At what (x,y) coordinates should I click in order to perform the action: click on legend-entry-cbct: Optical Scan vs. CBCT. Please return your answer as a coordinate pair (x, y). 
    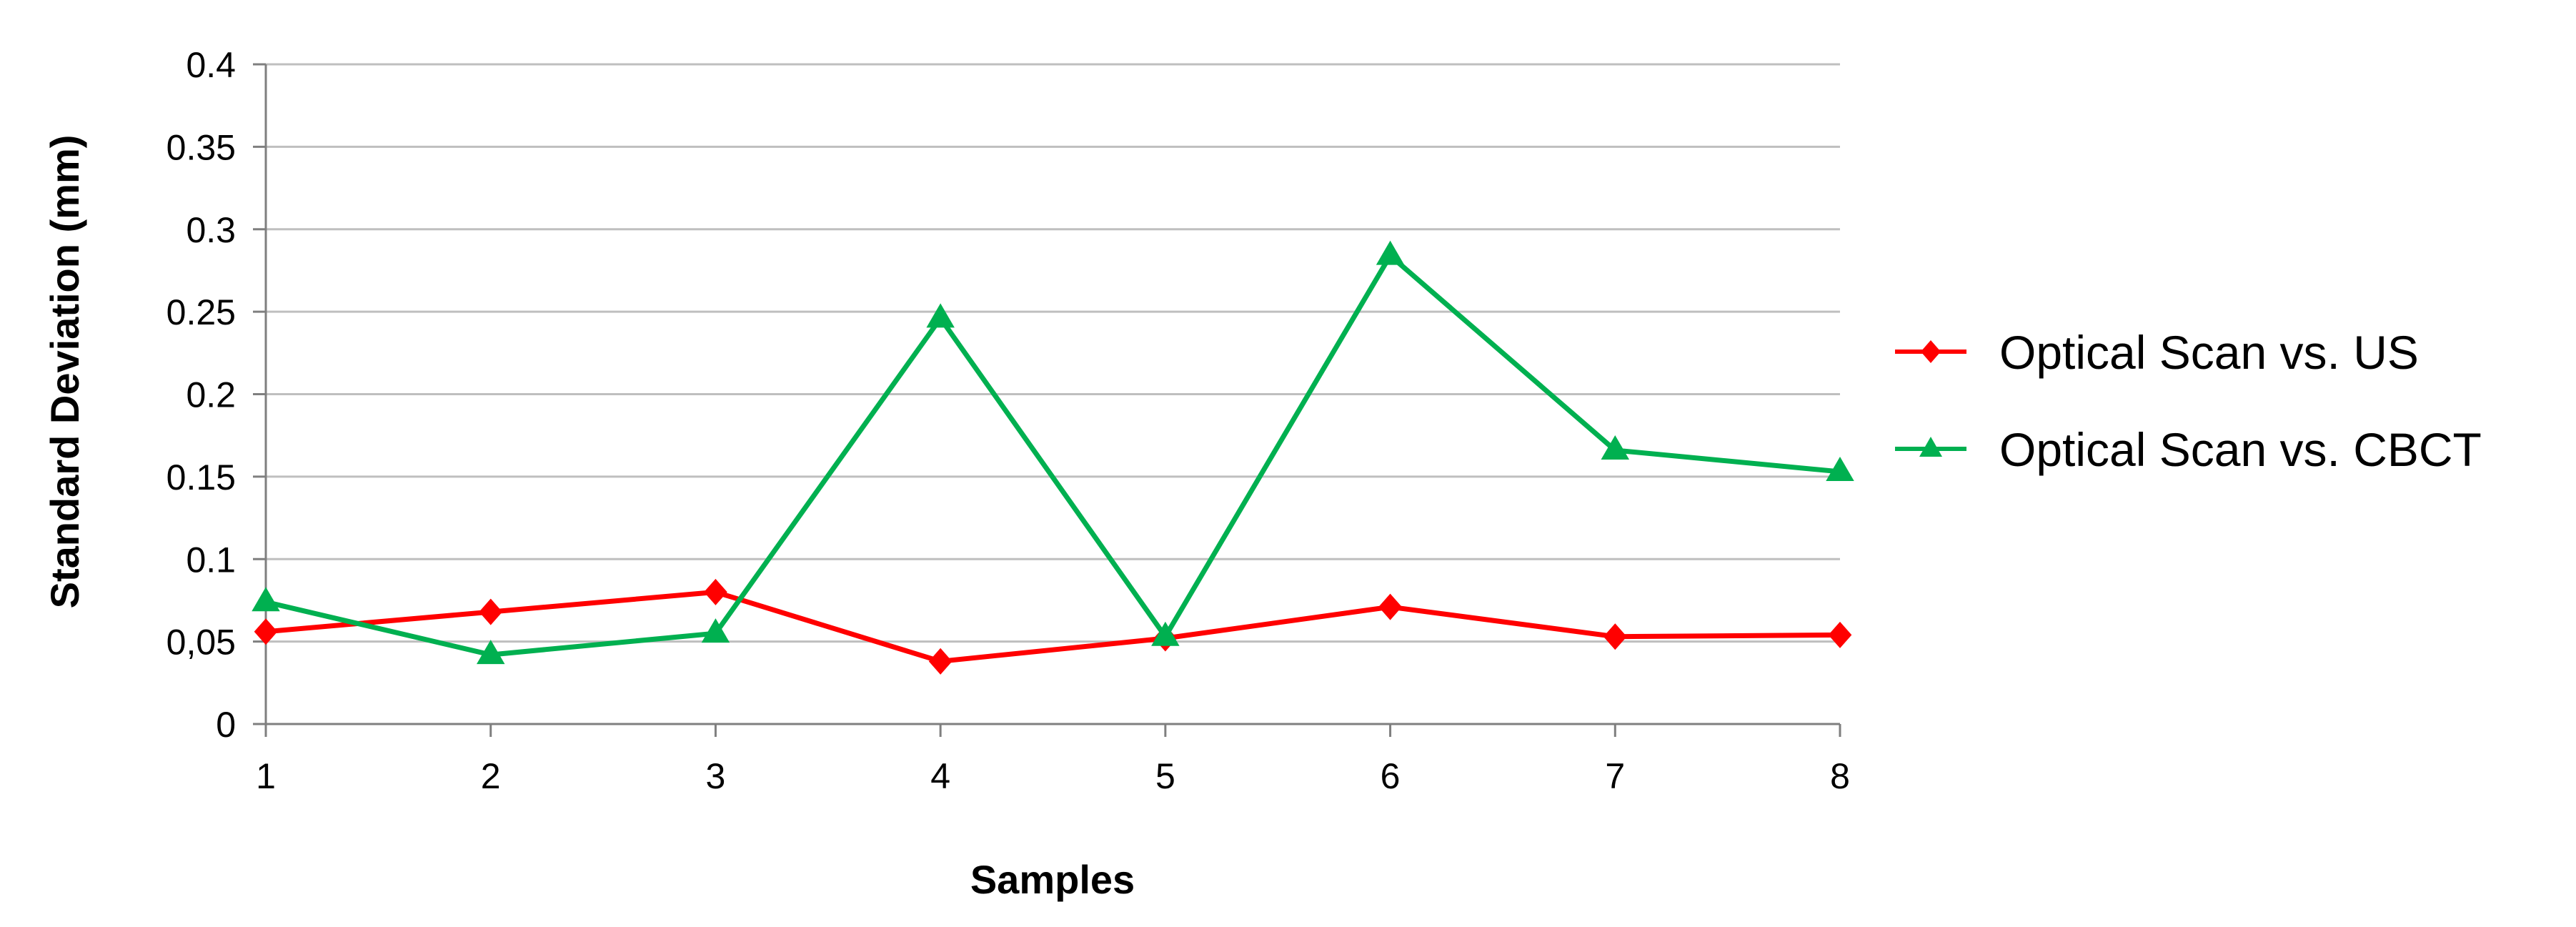
    Looking at the image, I should click on (2188, 450).